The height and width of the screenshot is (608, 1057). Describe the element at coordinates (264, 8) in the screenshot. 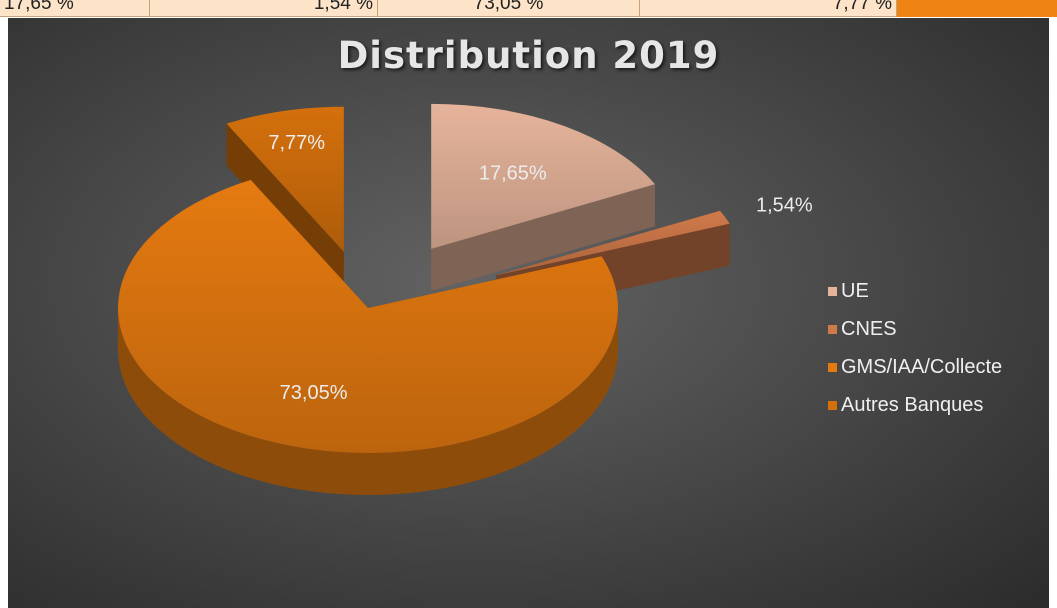

I see `table-cell: 1,54 %` at that location.